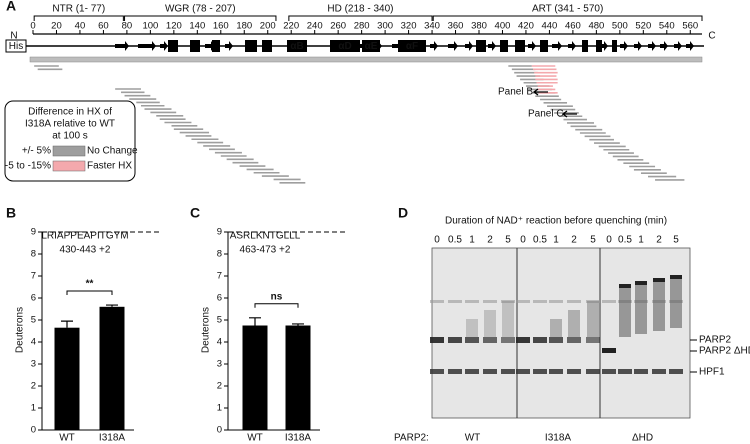  What do you see at coordinates (526, 26) in the screenshot?
I see `tick-label: 420` at bounding box center [526, 26].